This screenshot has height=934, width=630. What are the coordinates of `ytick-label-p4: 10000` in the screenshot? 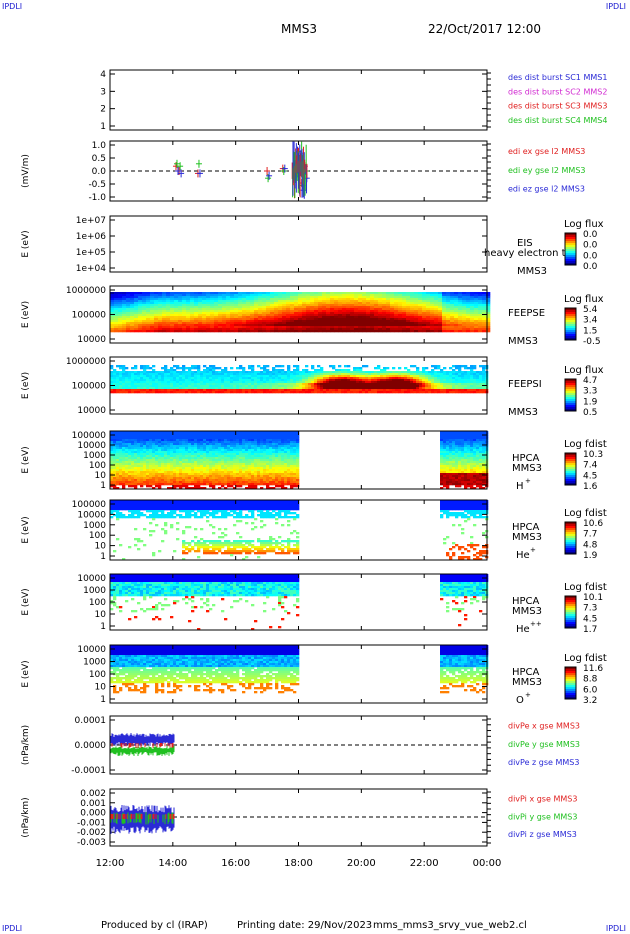 It's located at (91, 340).